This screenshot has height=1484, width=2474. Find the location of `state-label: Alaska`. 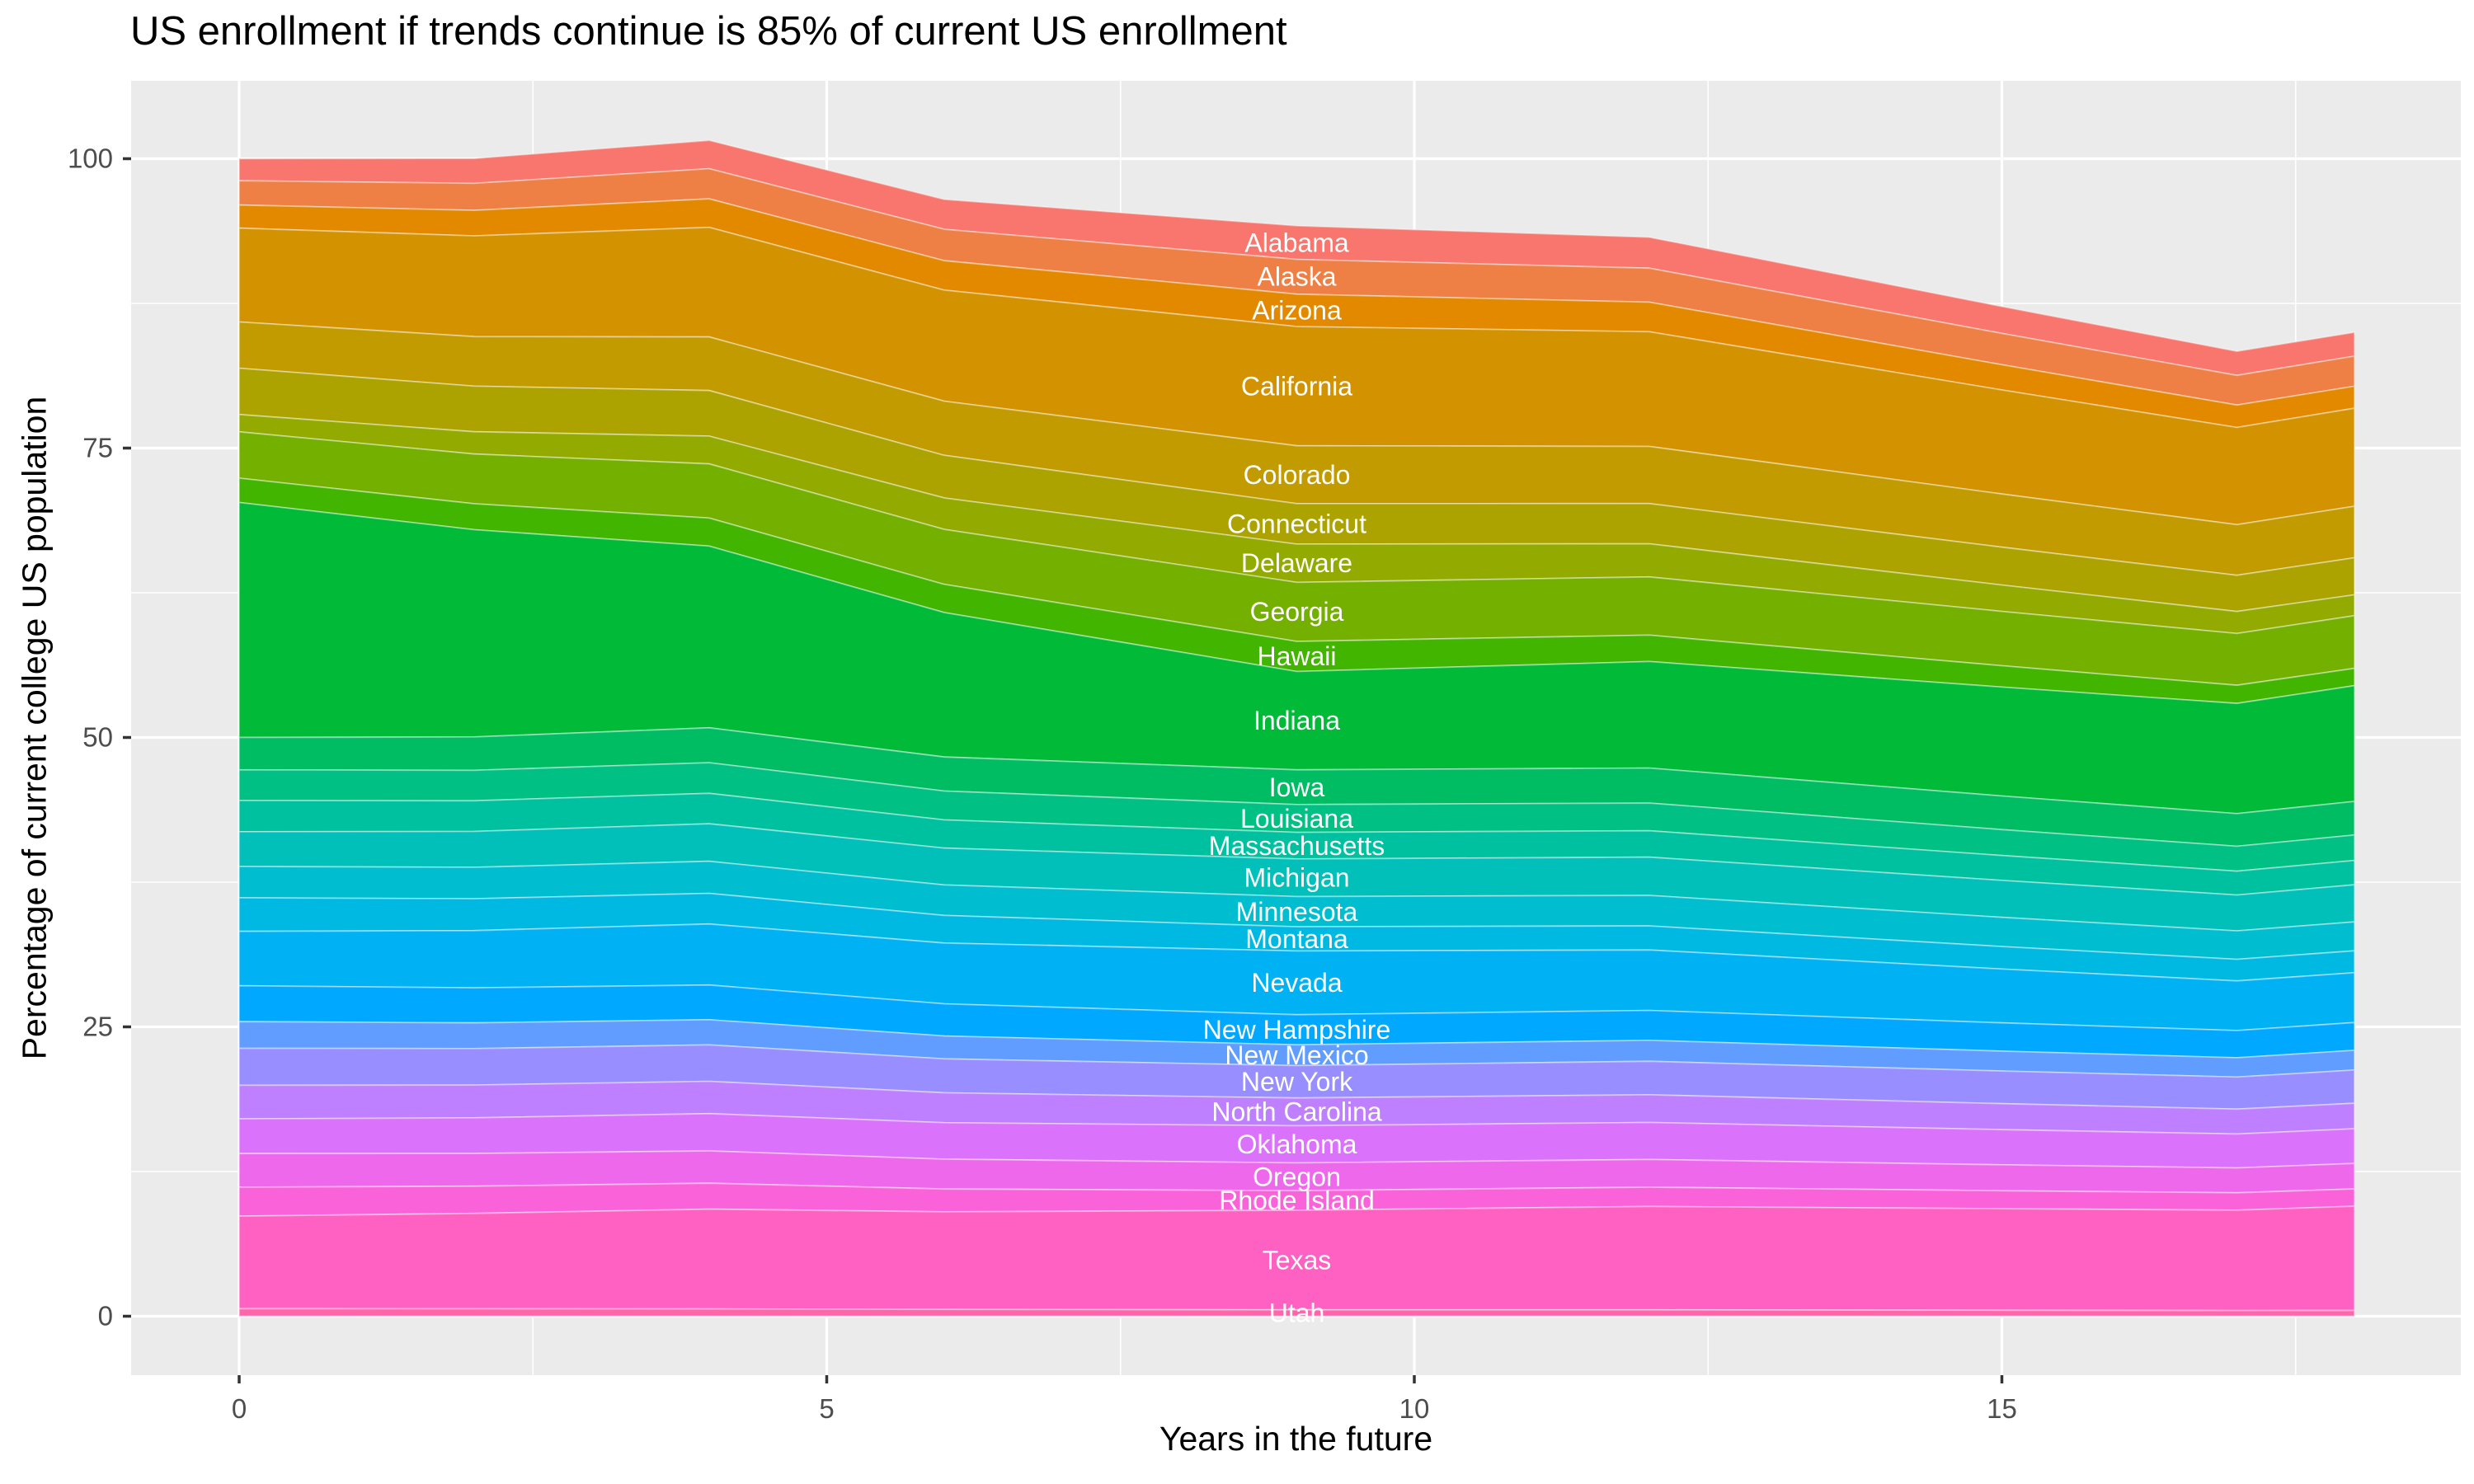

state-label: Alaska is located at coordinates (1296, 277).